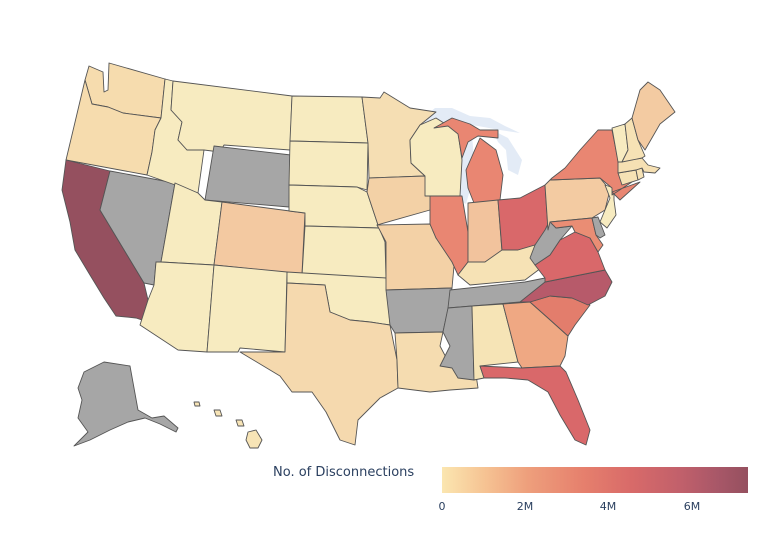 This screenshot has width=768, height=549. Describe the element at coordinates (485, 231) in the screenshot. I see `state-IN` at that location.